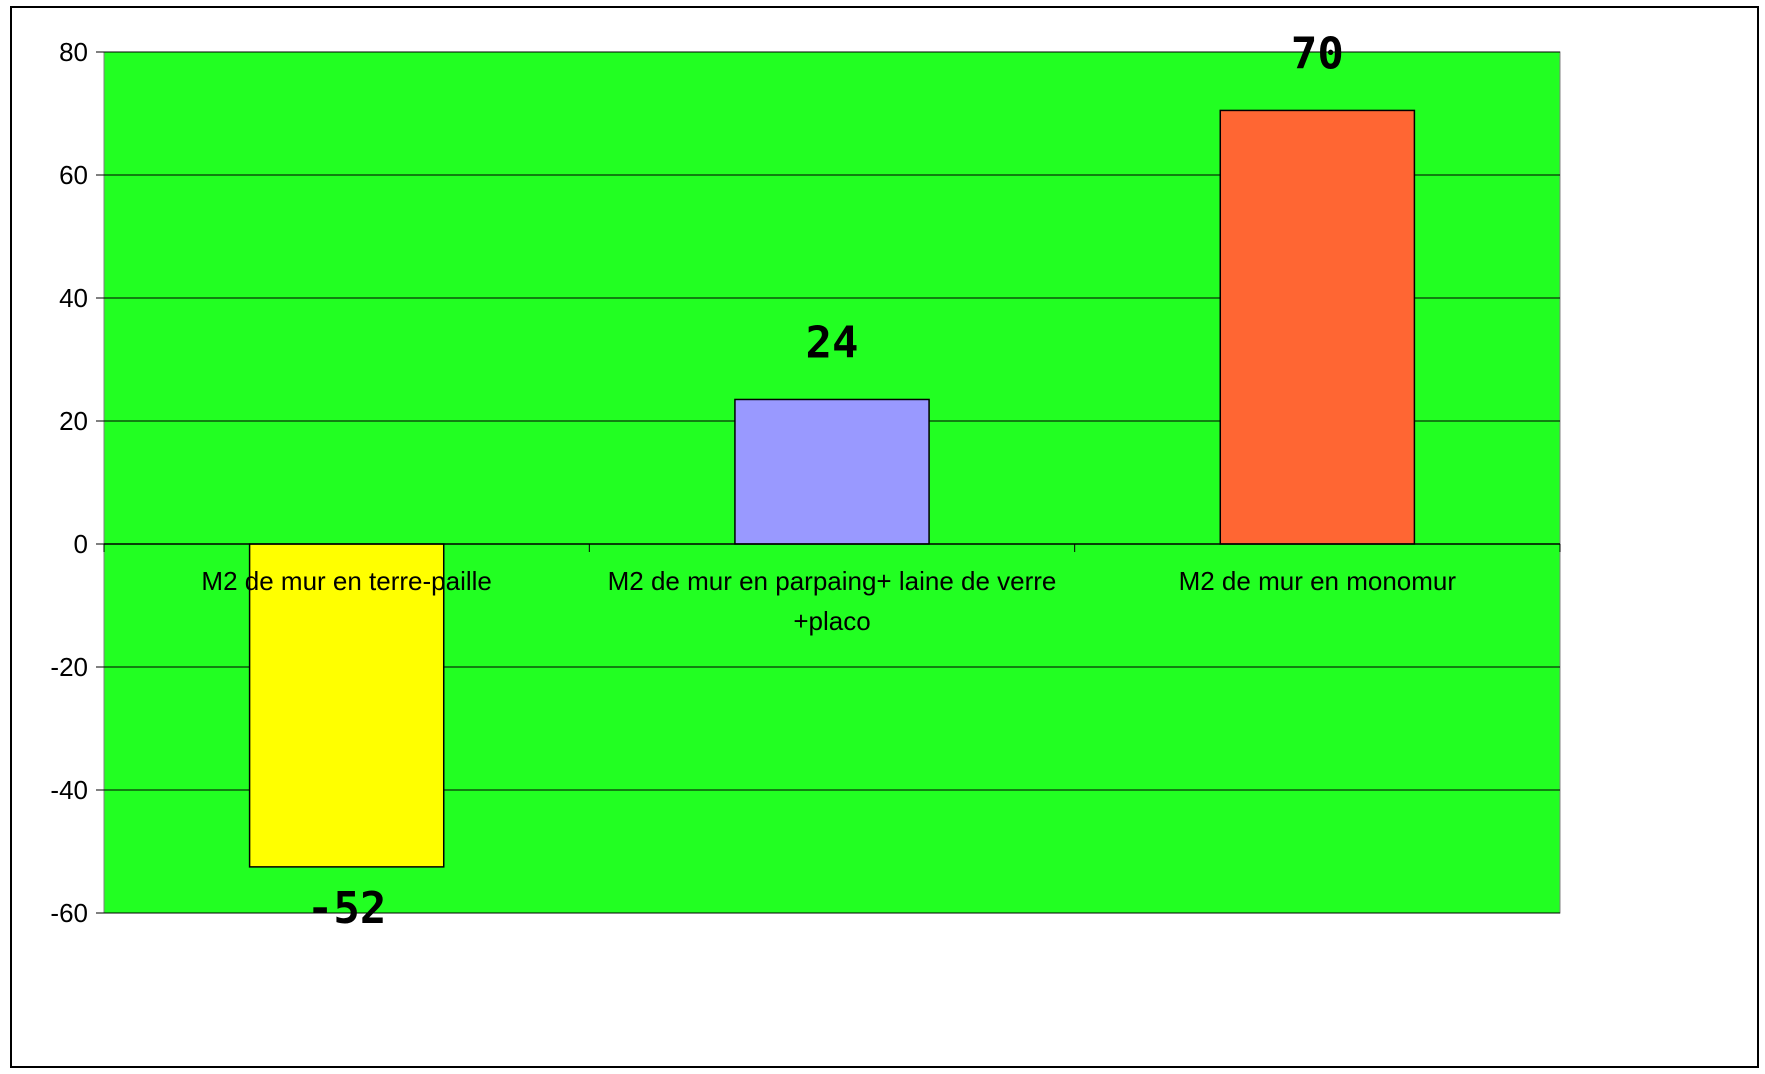 Image resolution: width=1765 pixels, height=1074 pixels. I want to click on y-tick-label: 20, so click(73, 421).